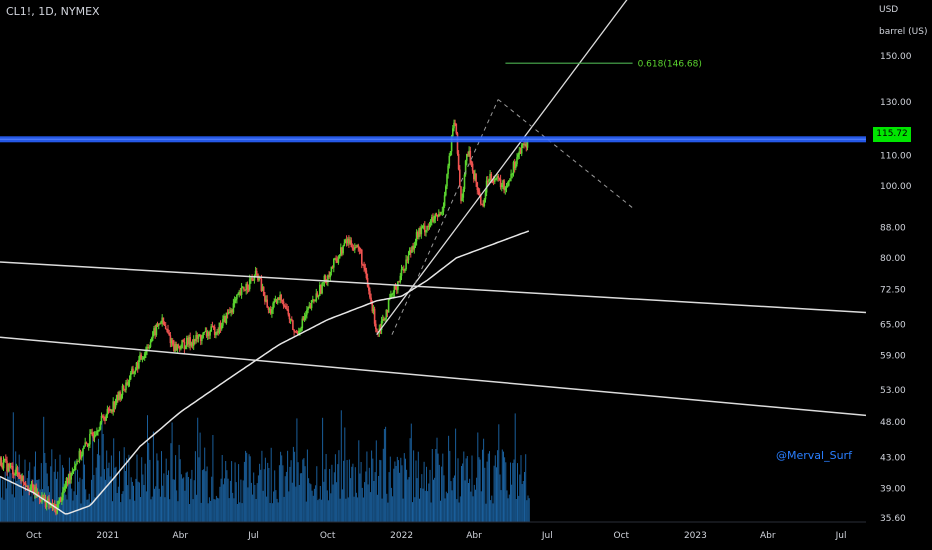 This screenshot has height=550, width=932. I want to click on time-tick-label: Jul, so click(547, 536).